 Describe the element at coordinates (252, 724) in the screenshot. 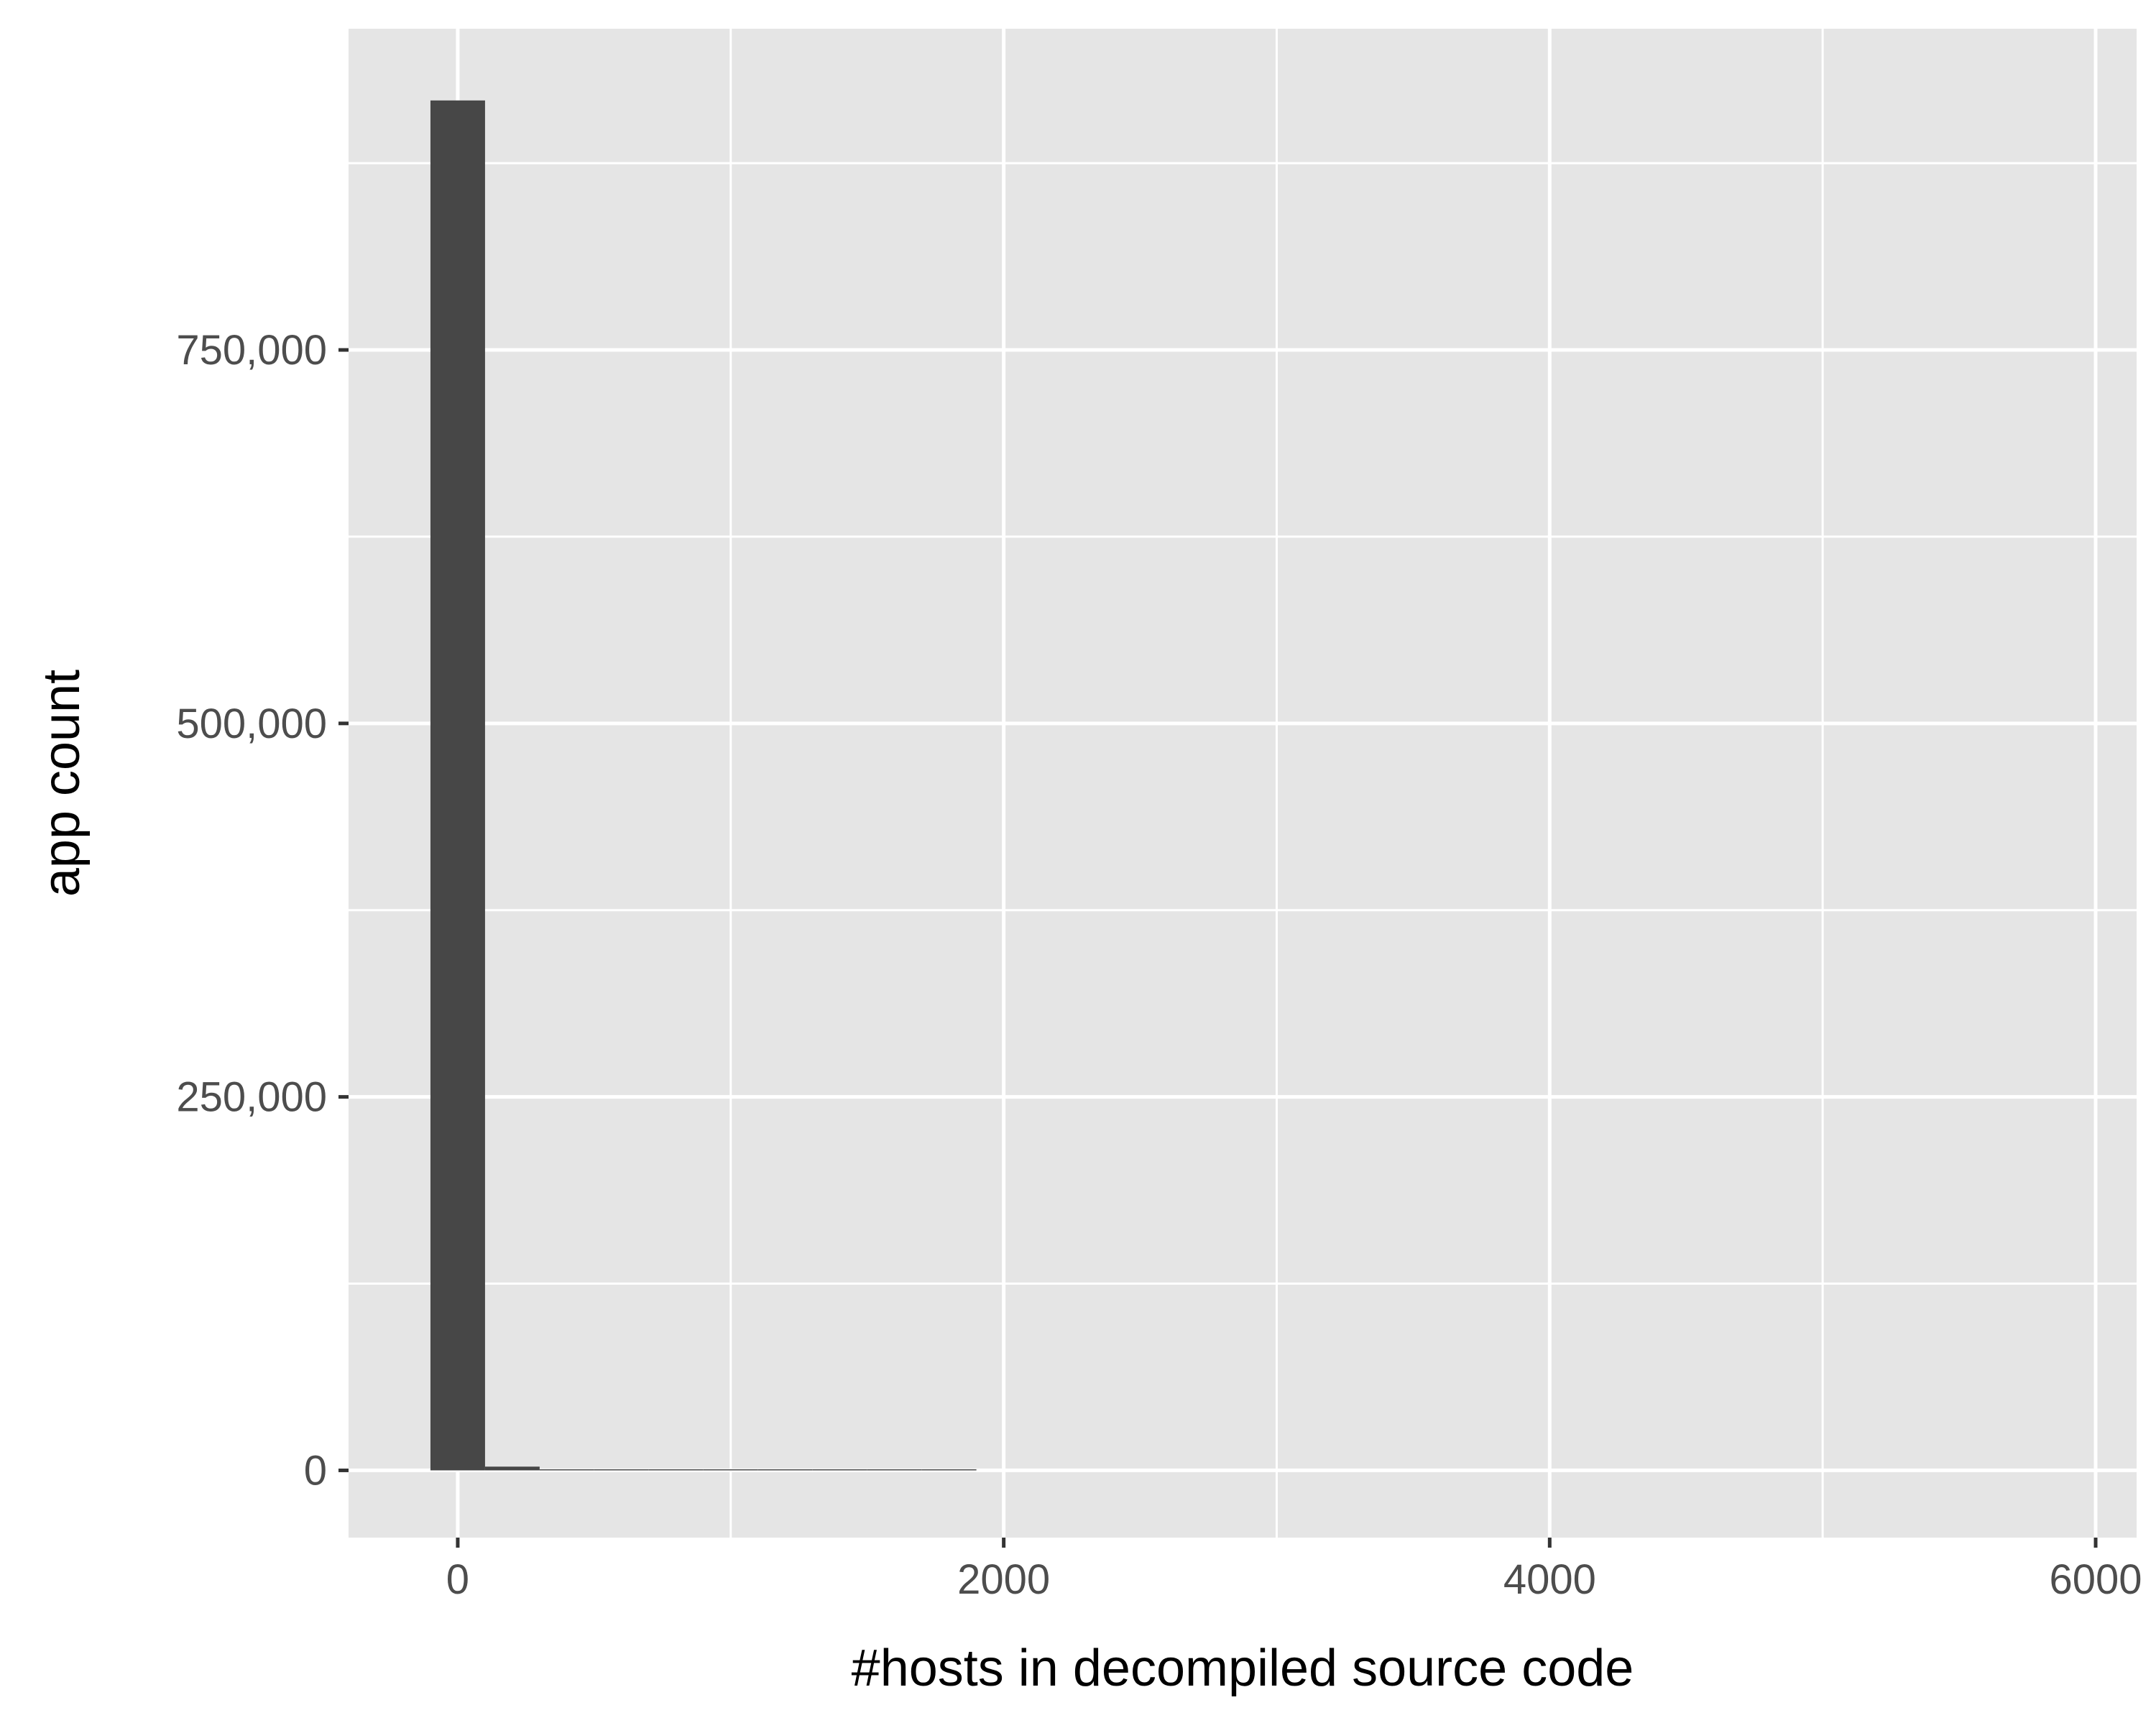

I see `y-tick-label: 500,000` at that location.